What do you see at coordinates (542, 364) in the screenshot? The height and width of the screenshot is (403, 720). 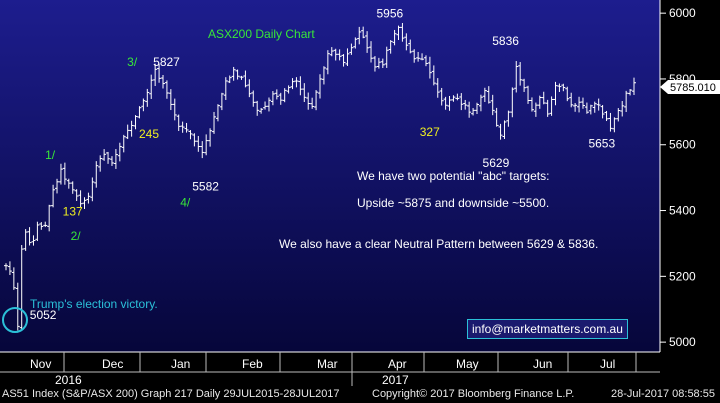 I see `x-tick-label: Jun` at bounding box center [542, 364].